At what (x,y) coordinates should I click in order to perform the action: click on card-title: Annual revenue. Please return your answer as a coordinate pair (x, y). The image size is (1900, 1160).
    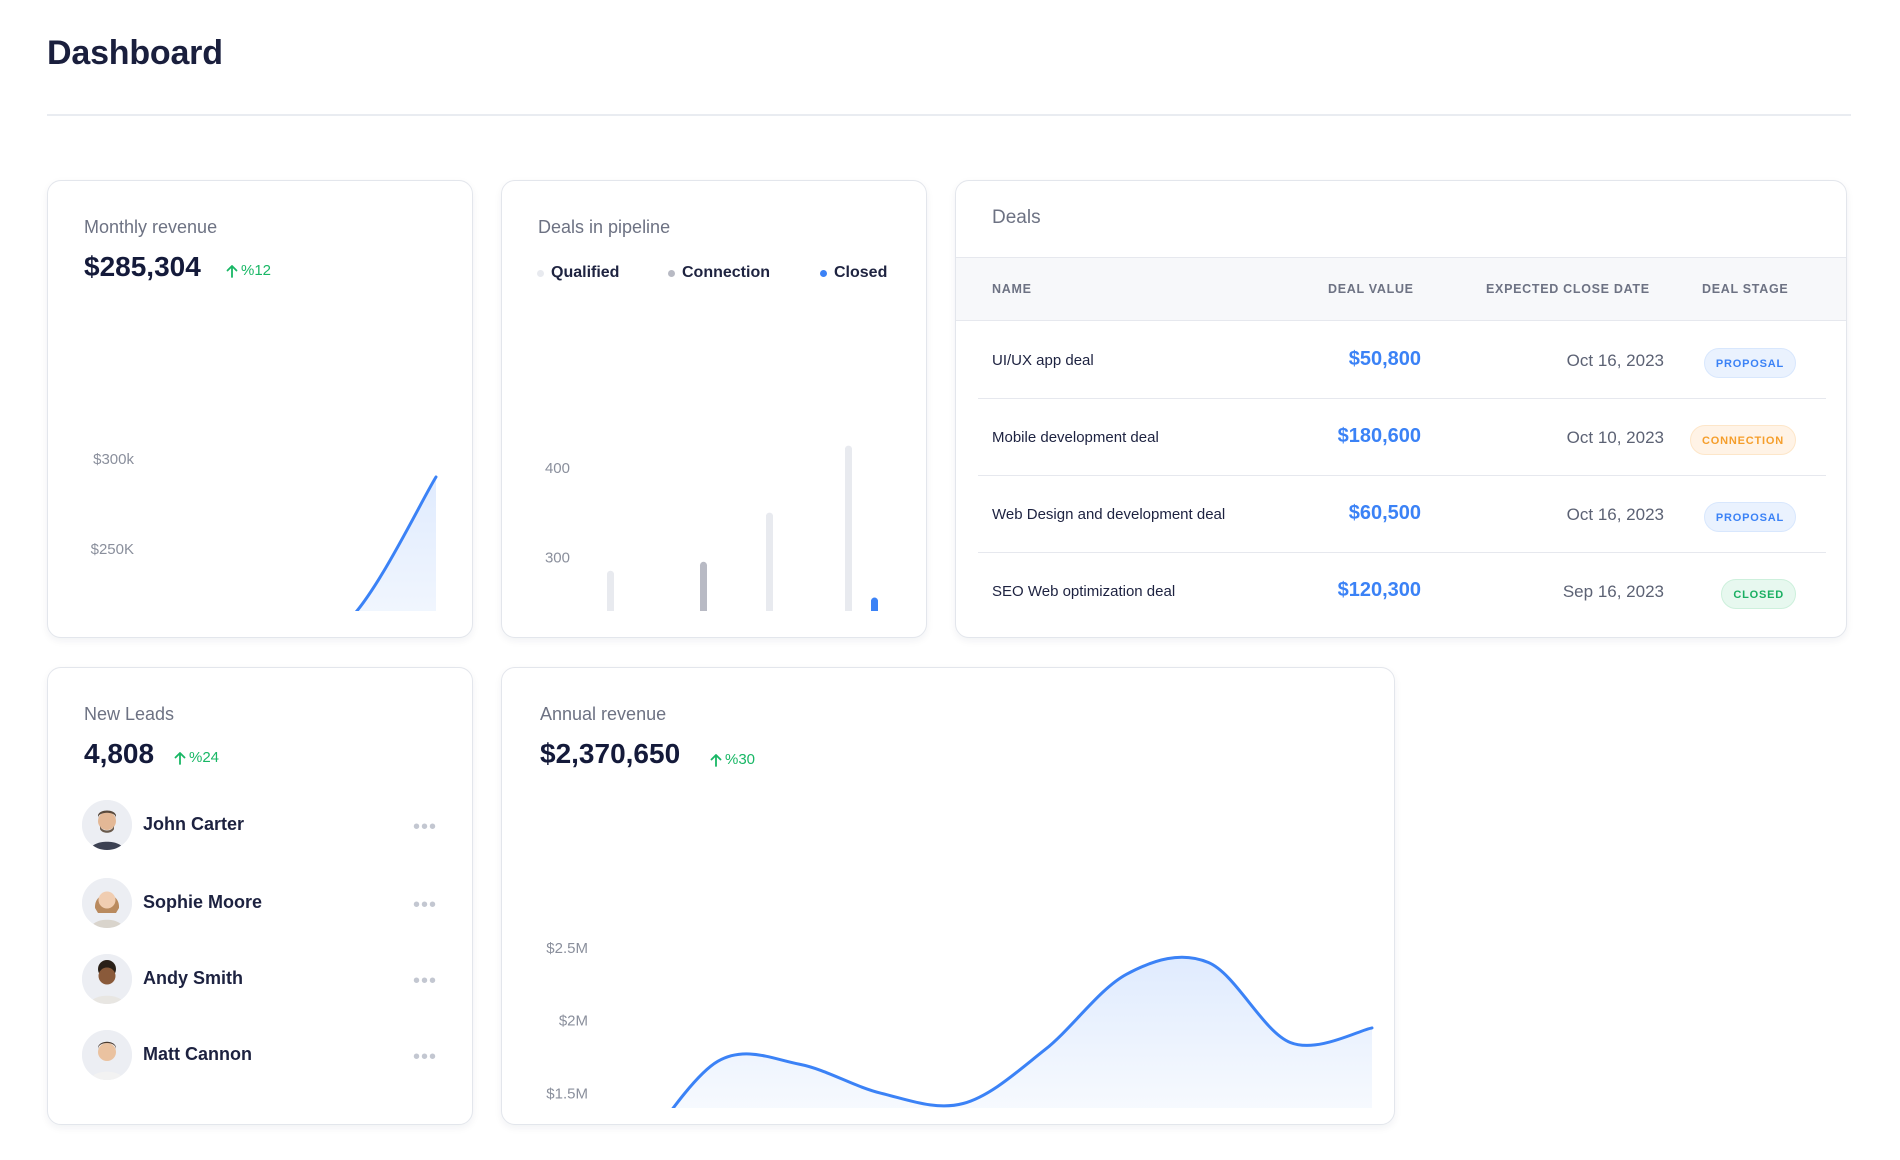
    Looking at the image, I should click on (603, 714).